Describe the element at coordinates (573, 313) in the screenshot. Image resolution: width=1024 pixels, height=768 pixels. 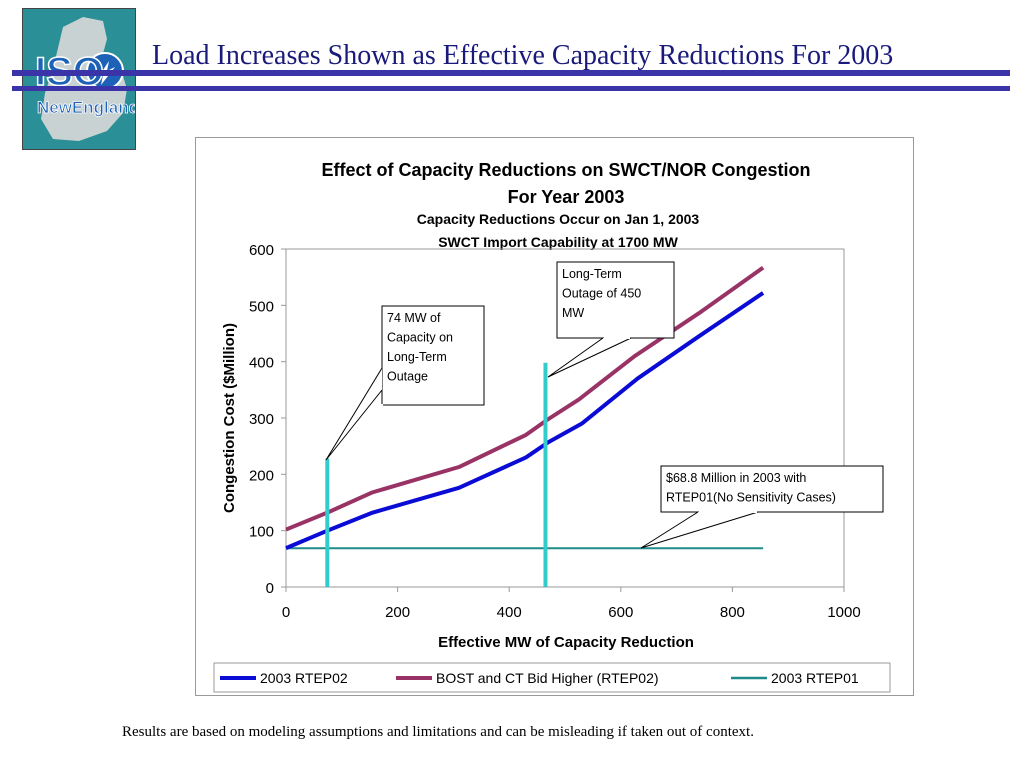
I see `annotation-text: MW` at that location.